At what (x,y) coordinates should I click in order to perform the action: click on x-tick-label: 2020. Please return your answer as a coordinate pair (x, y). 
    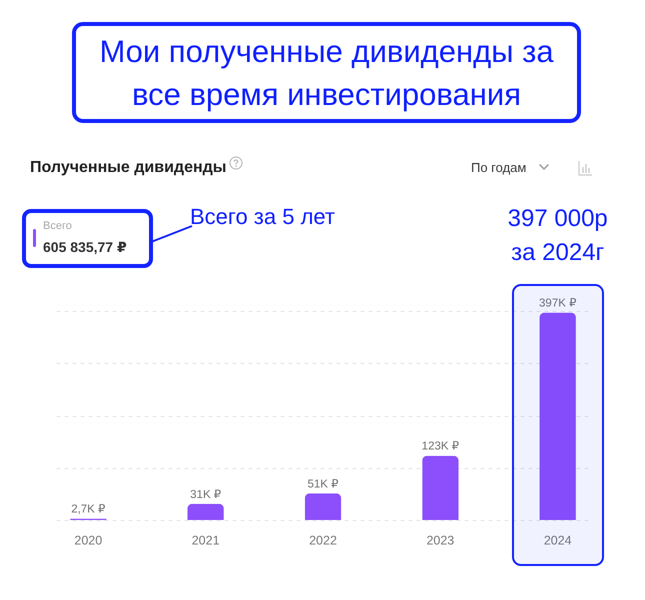
    Looking at the image, I should click on (88, 541).